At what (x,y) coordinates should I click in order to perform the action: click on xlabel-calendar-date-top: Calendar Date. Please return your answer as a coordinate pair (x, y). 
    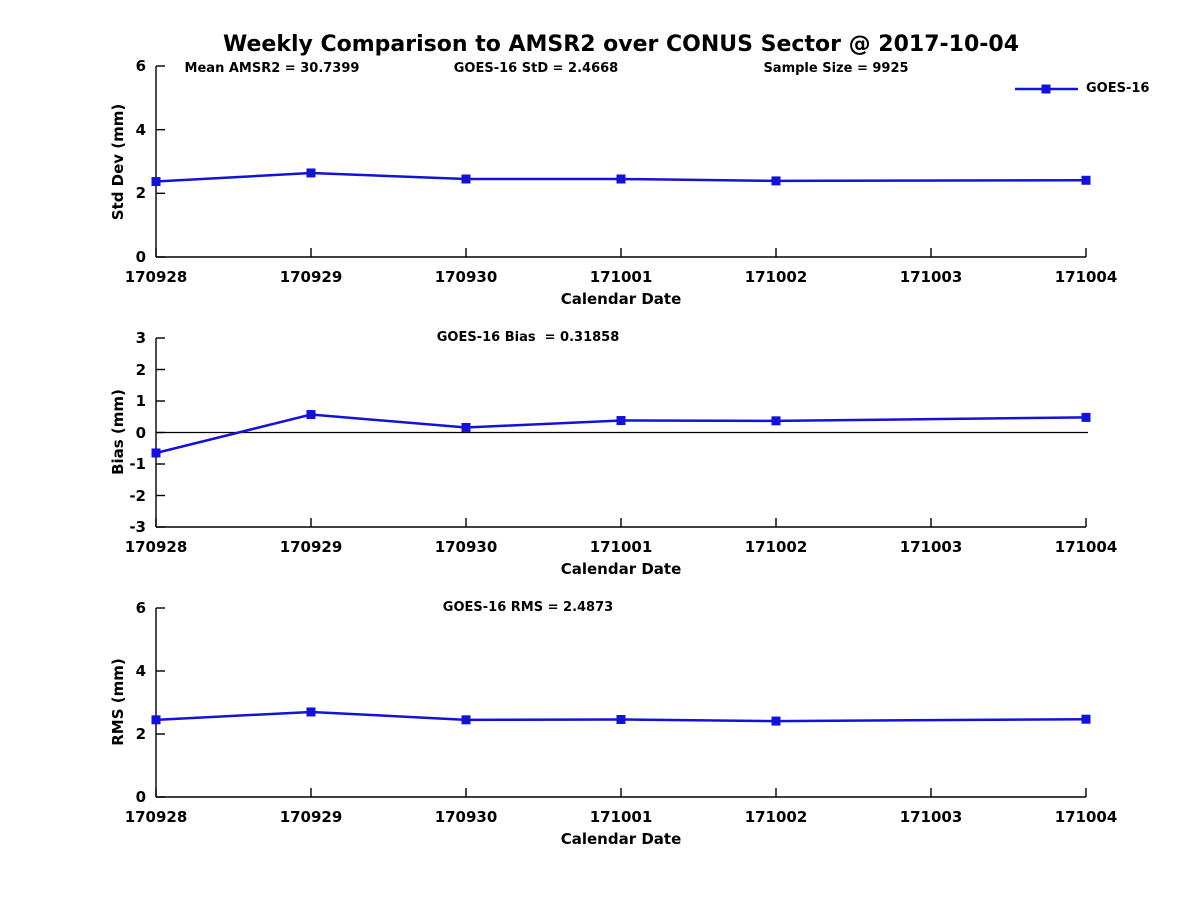
    Looking at the image, I should click on (621, 299).